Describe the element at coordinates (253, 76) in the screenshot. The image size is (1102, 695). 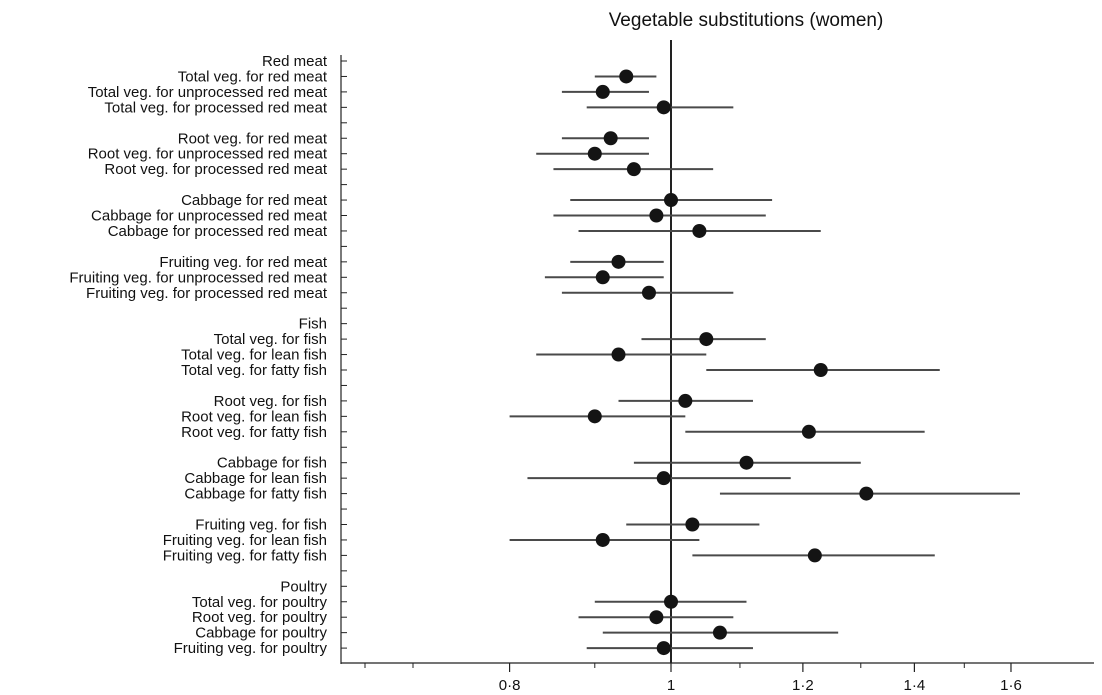
I see `row-label: Total veg. for red meat` at that location.